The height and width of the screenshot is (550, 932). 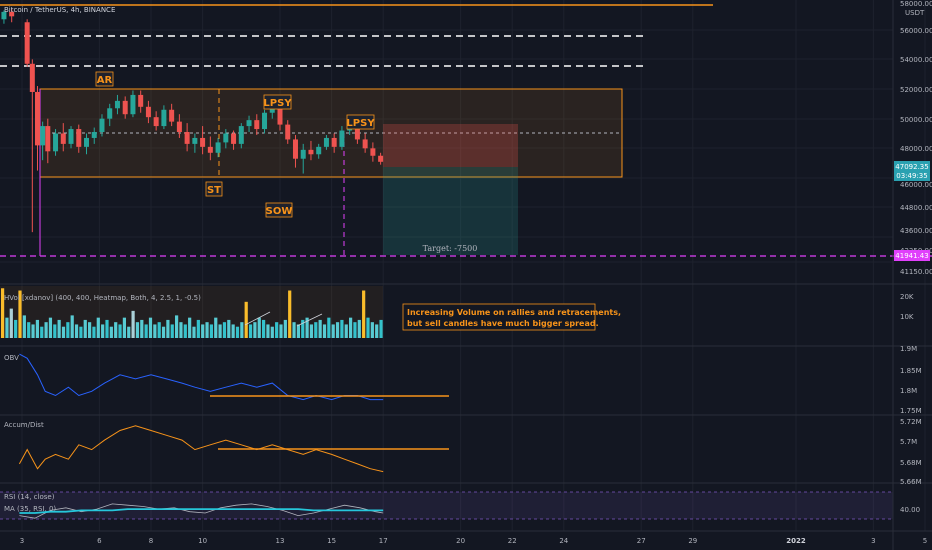 What do you see at coordinates (446, 505) in the screenshot?
I see `rsi-band` at bounding box center [446, 505].